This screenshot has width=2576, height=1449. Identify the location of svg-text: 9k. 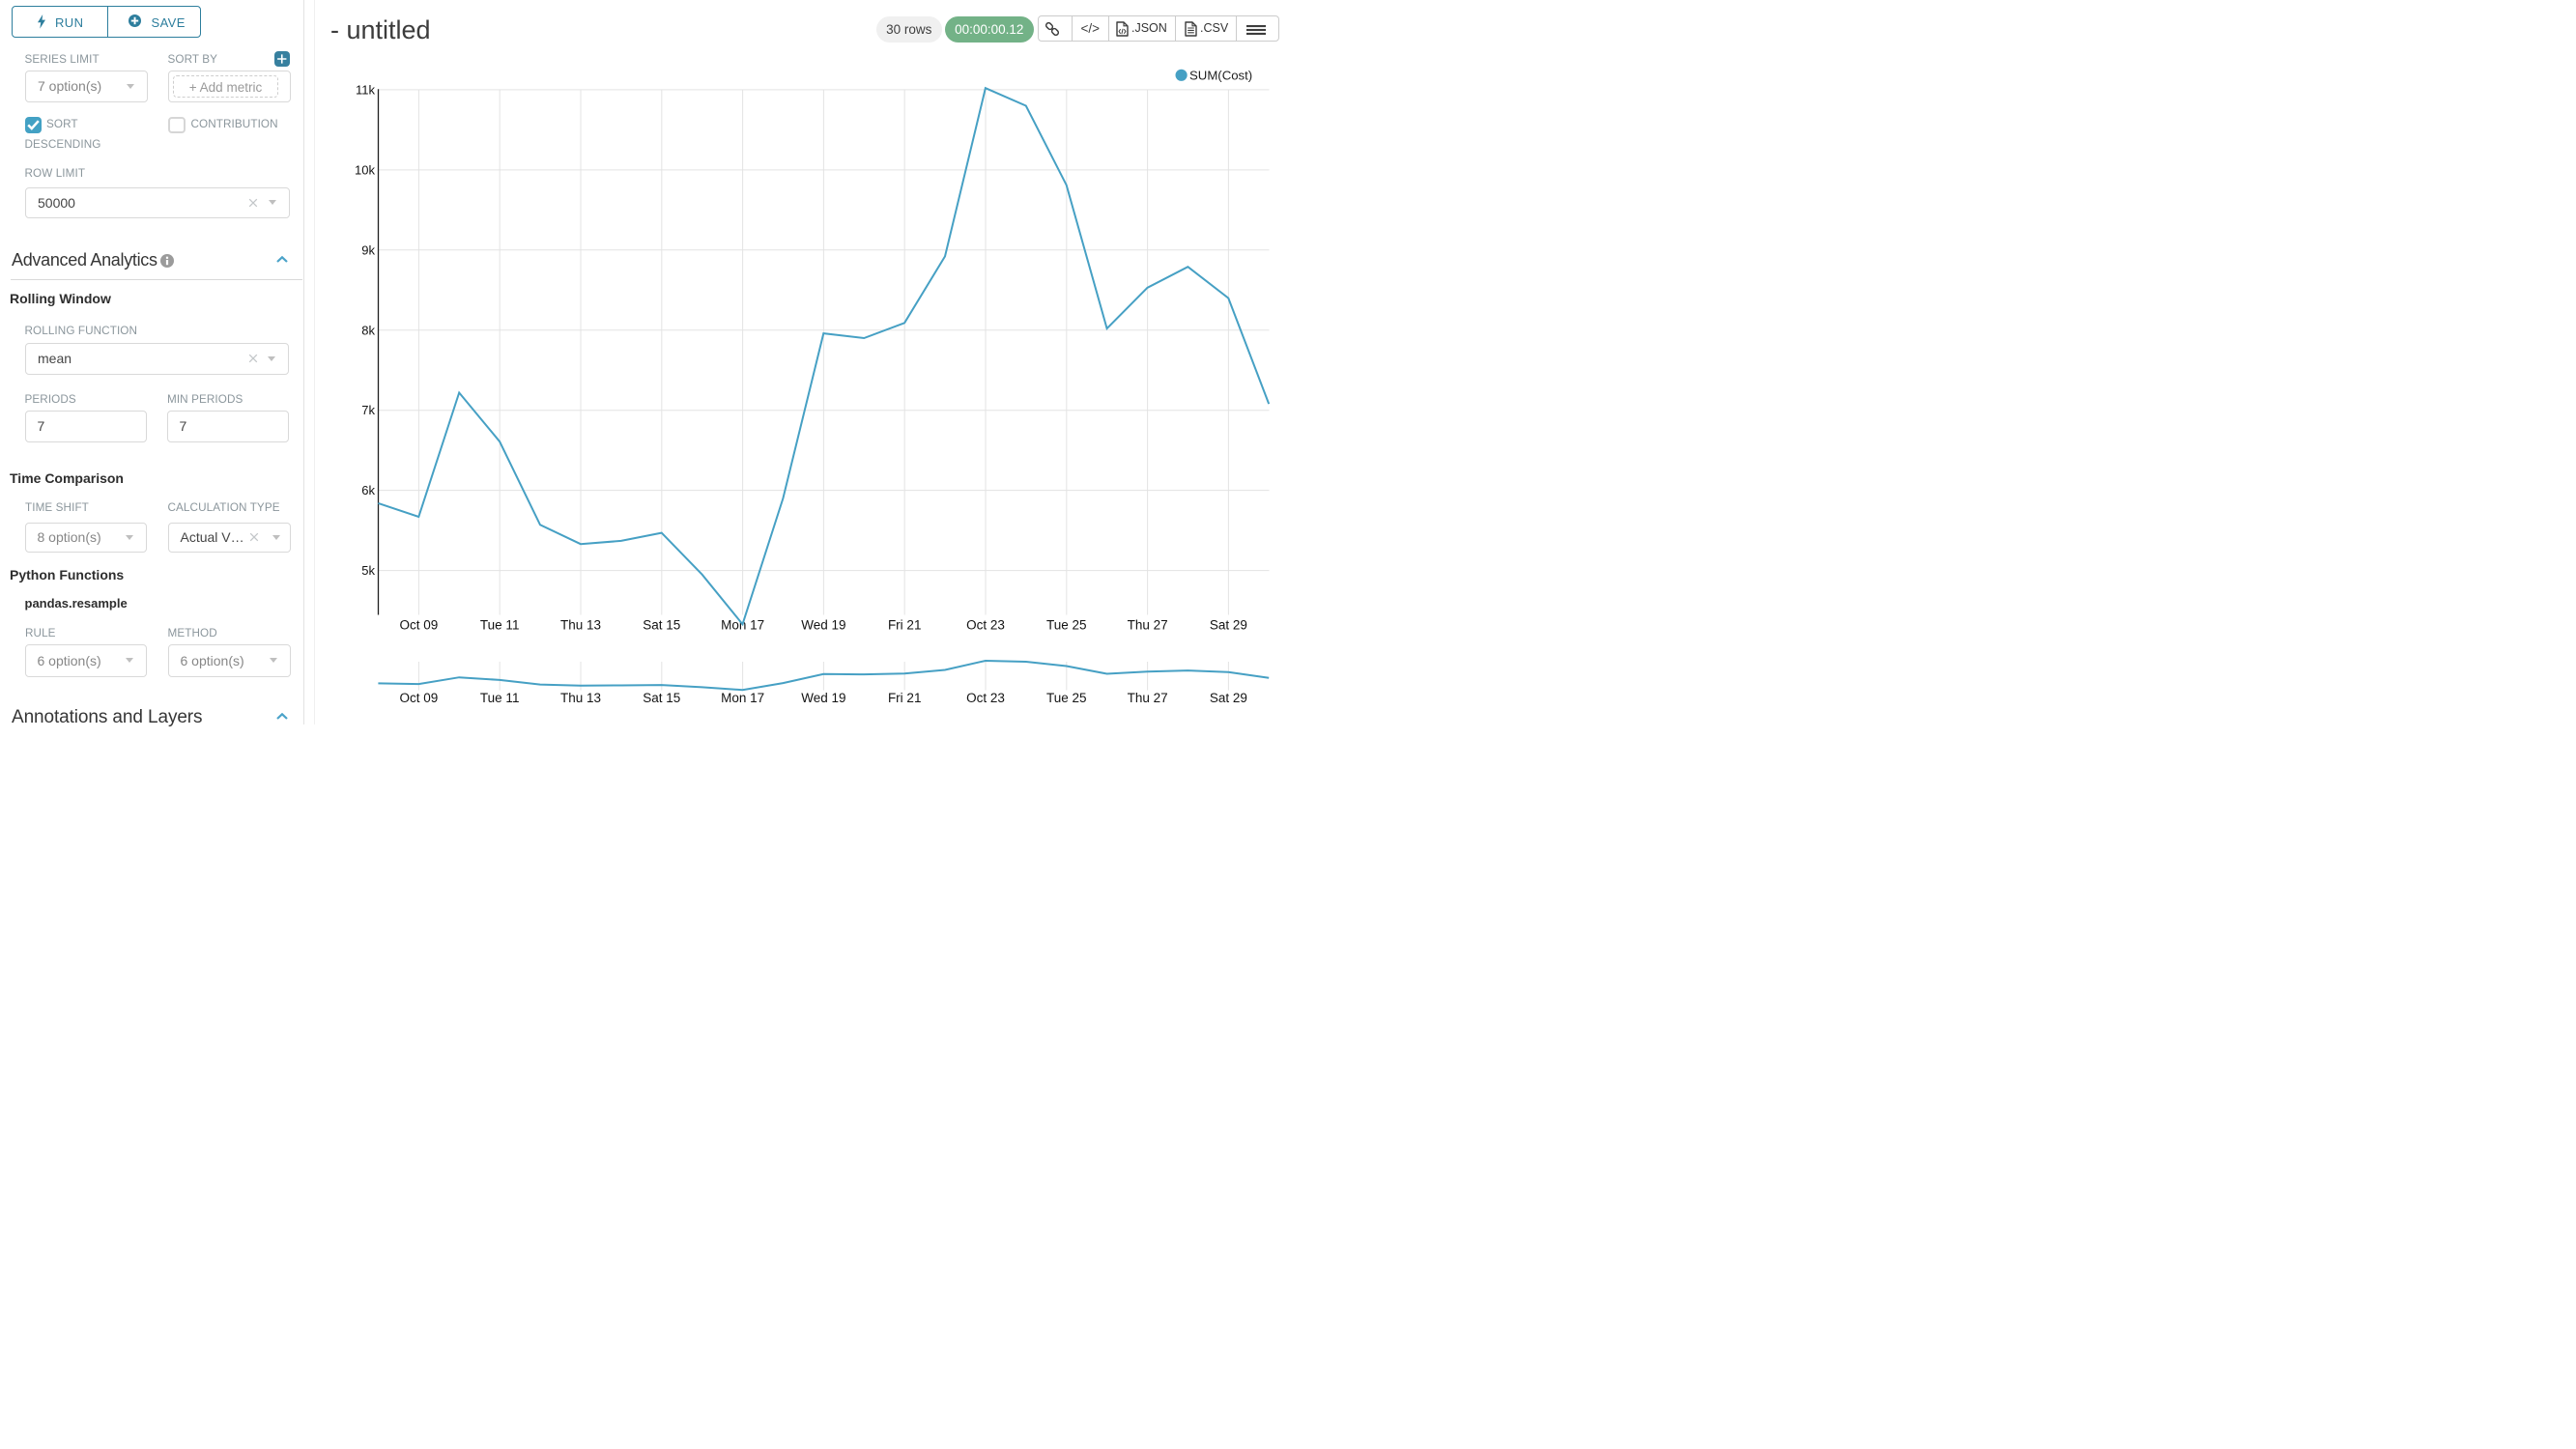
(368, 249).